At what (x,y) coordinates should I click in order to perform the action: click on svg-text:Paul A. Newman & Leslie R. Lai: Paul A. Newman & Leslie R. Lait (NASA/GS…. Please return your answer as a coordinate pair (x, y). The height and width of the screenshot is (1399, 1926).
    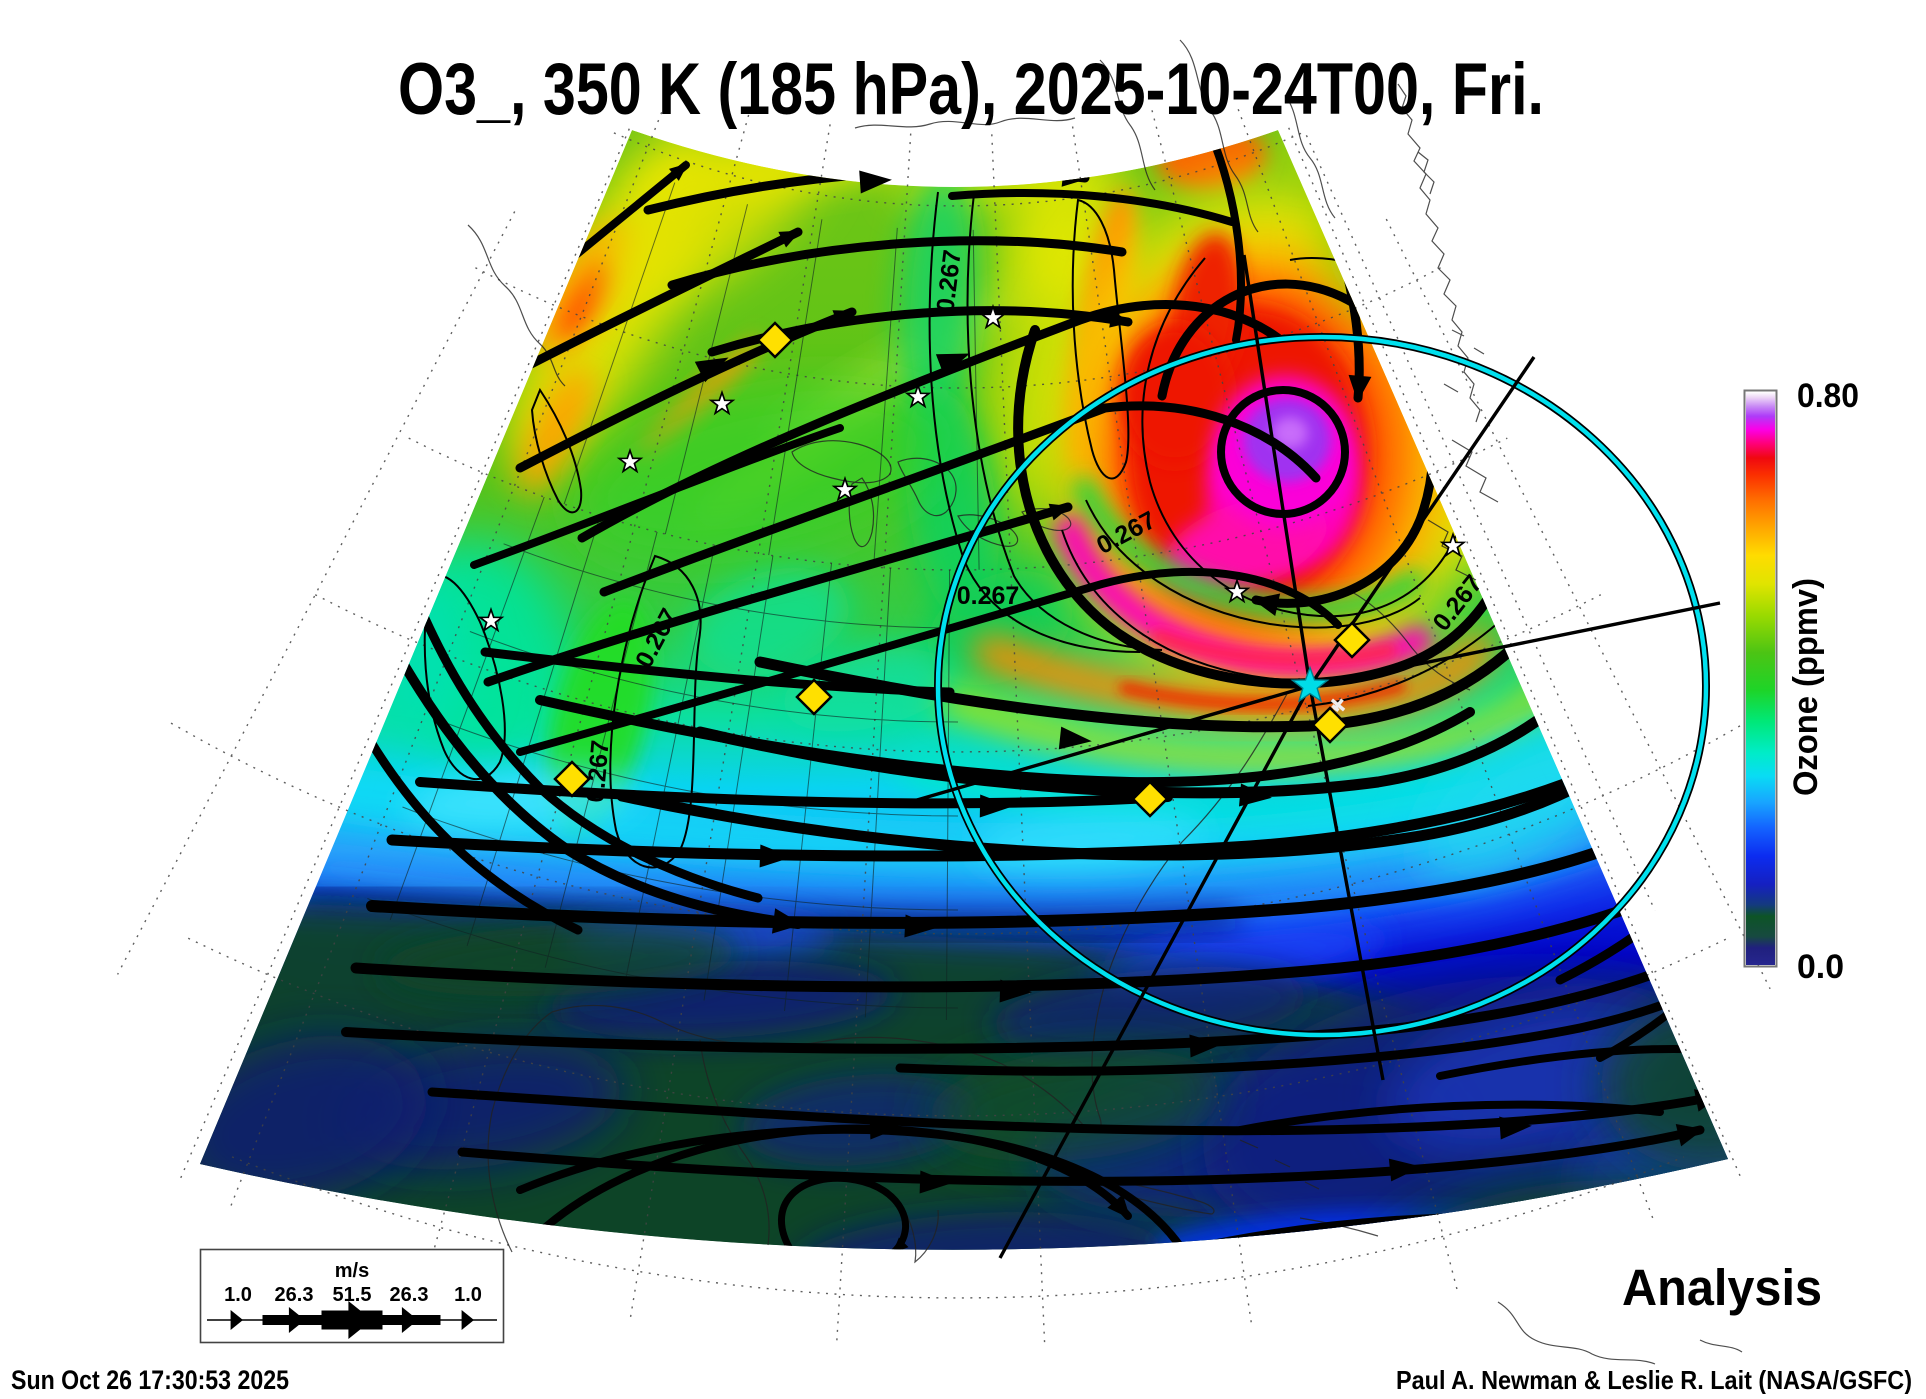
    Looking at the image, I should click on (1654, 1379).